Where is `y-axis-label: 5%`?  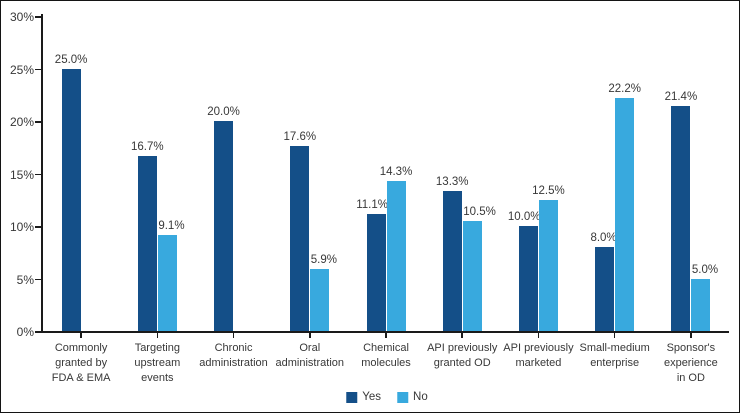 y-axis-label: 5% is located at coordinates (25, 279).